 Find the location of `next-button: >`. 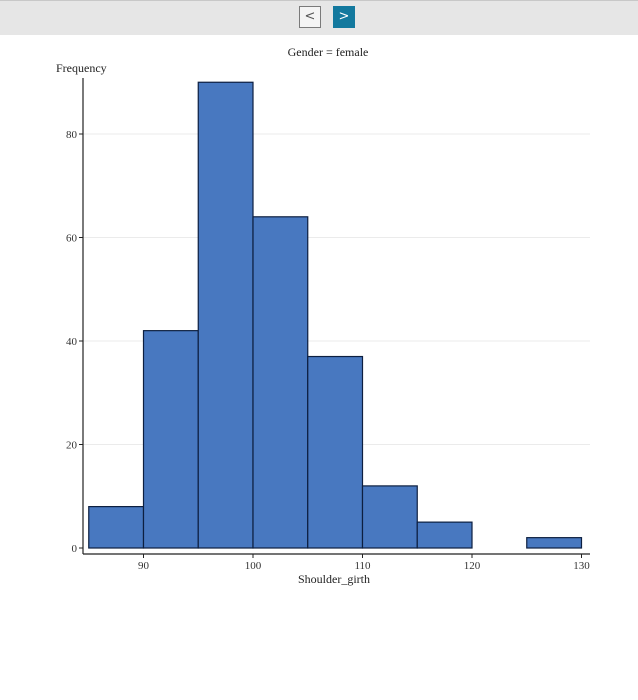

next-button: > is located at coordinates (344, 17).